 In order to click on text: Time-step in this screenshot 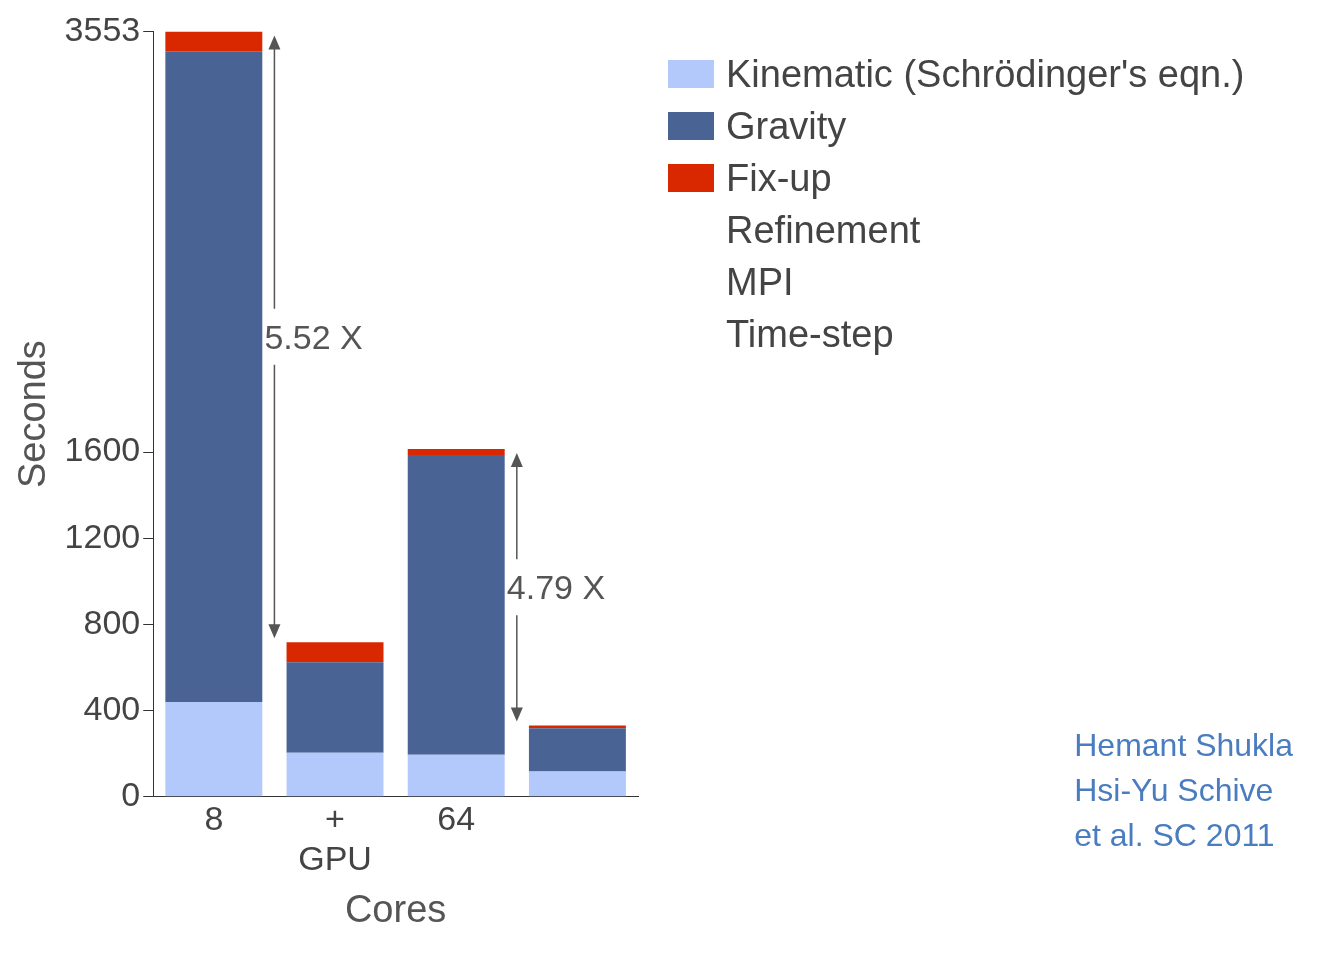, I will do `click(810, 334)`.